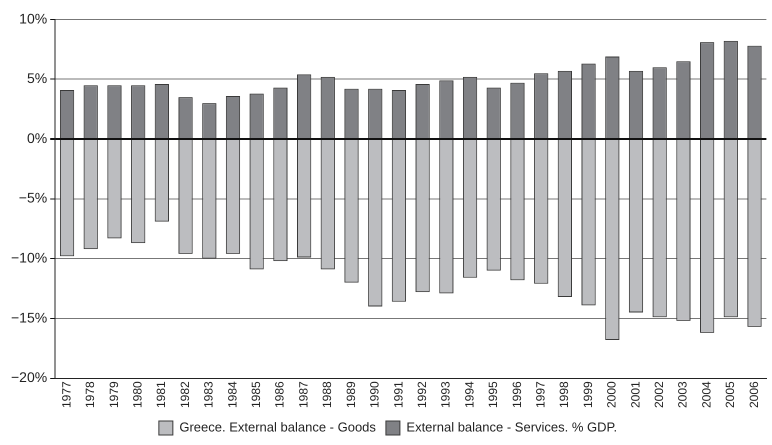 This screenshot has height=445, width=772. I want to click on x-tick-label: 2004, so click(706, 394).